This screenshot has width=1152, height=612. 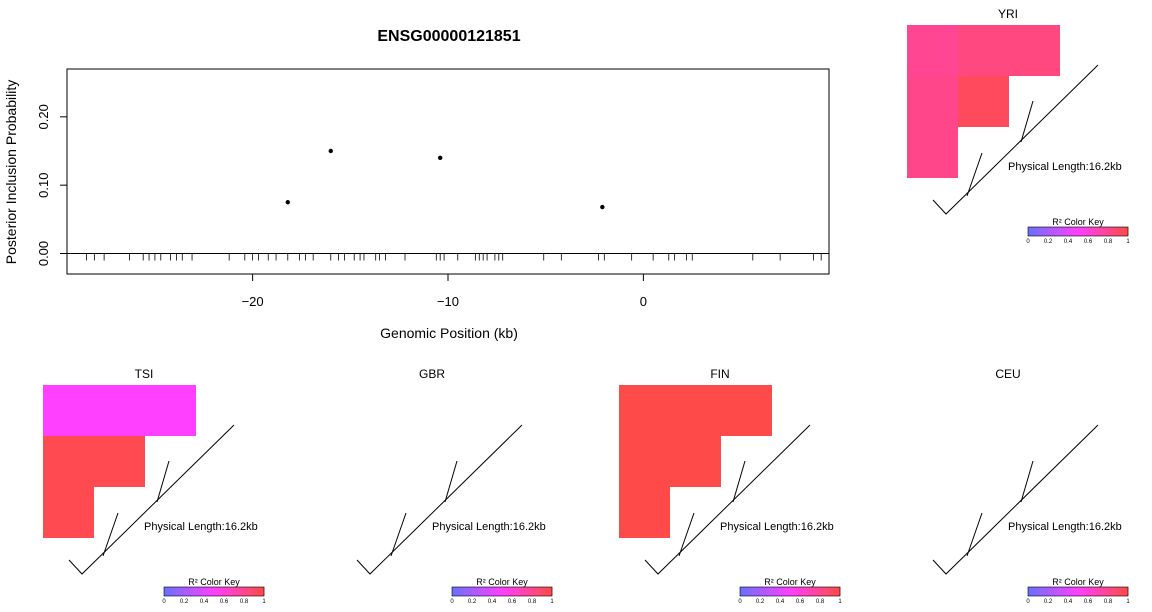 I want to click on x-tick-label: 0, so click(x=643, y=301).